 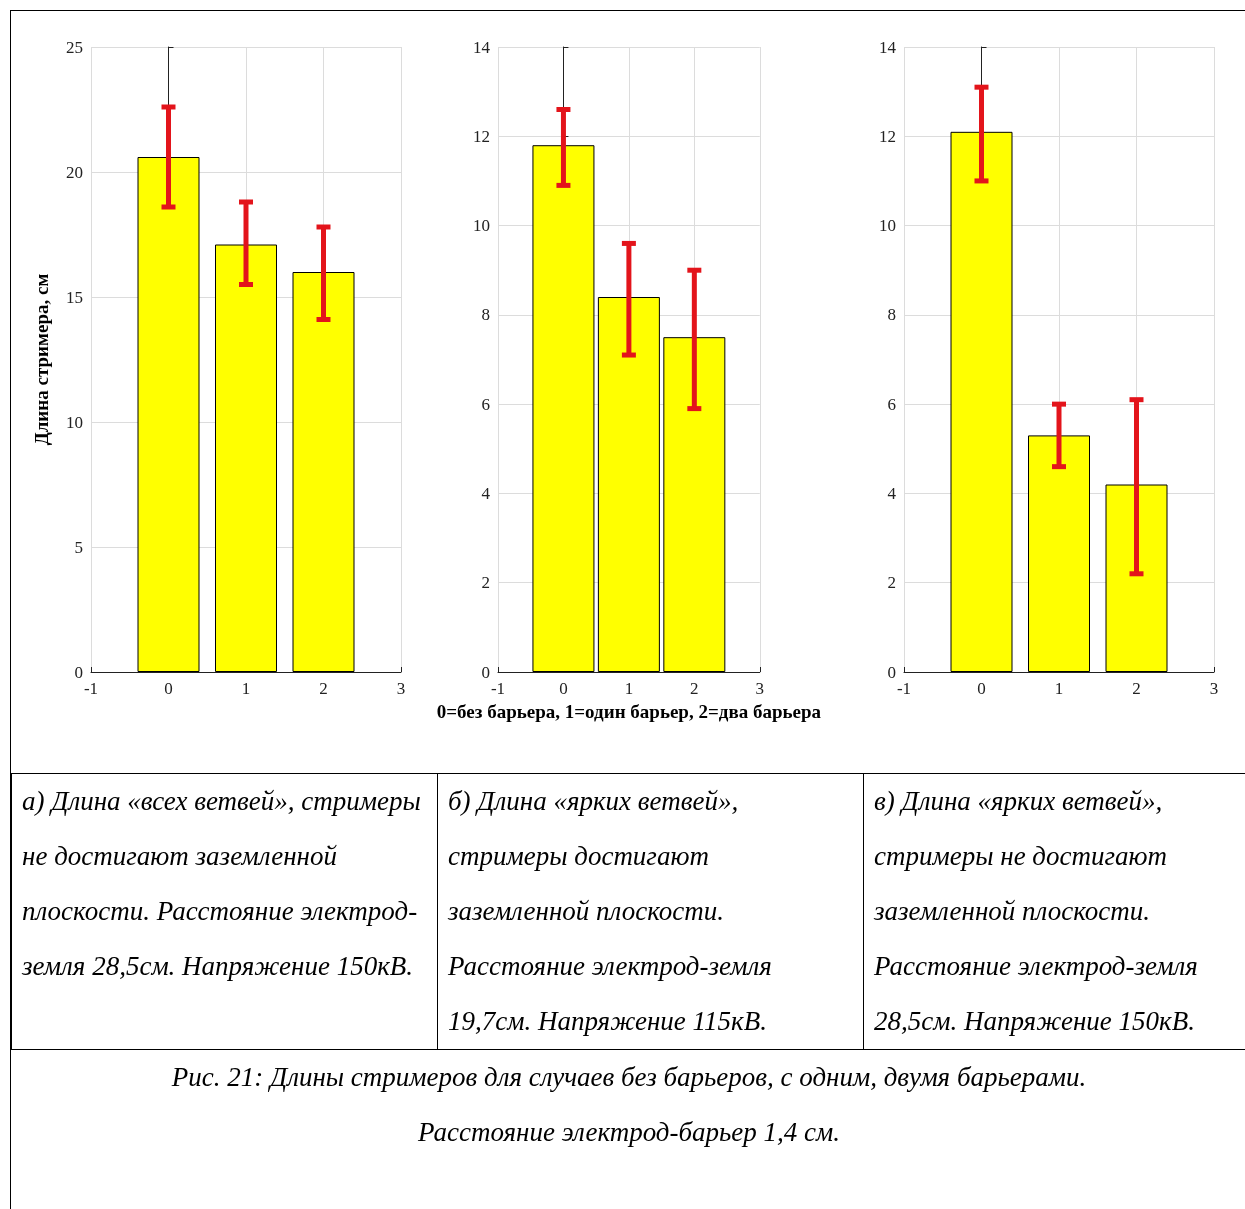 What do you see at coordinates (628, 1132) in the screenshot?
I see `text: Расстояние электрод-барьер 1,4 см.` at bounding box center [628, 1132].